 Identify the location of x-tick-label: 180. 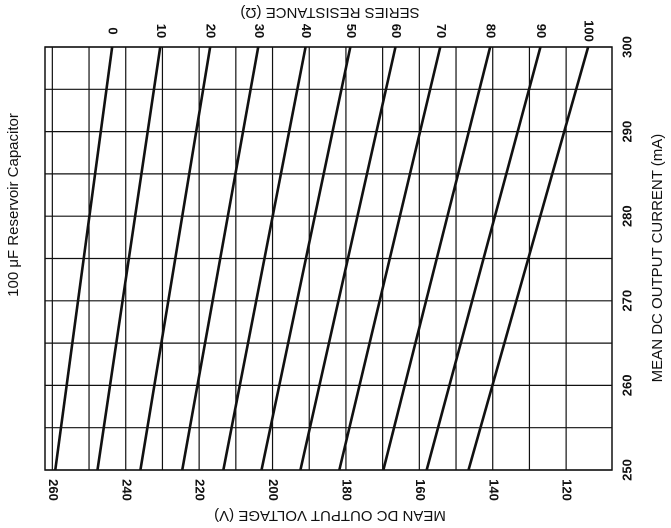
(346, 490).